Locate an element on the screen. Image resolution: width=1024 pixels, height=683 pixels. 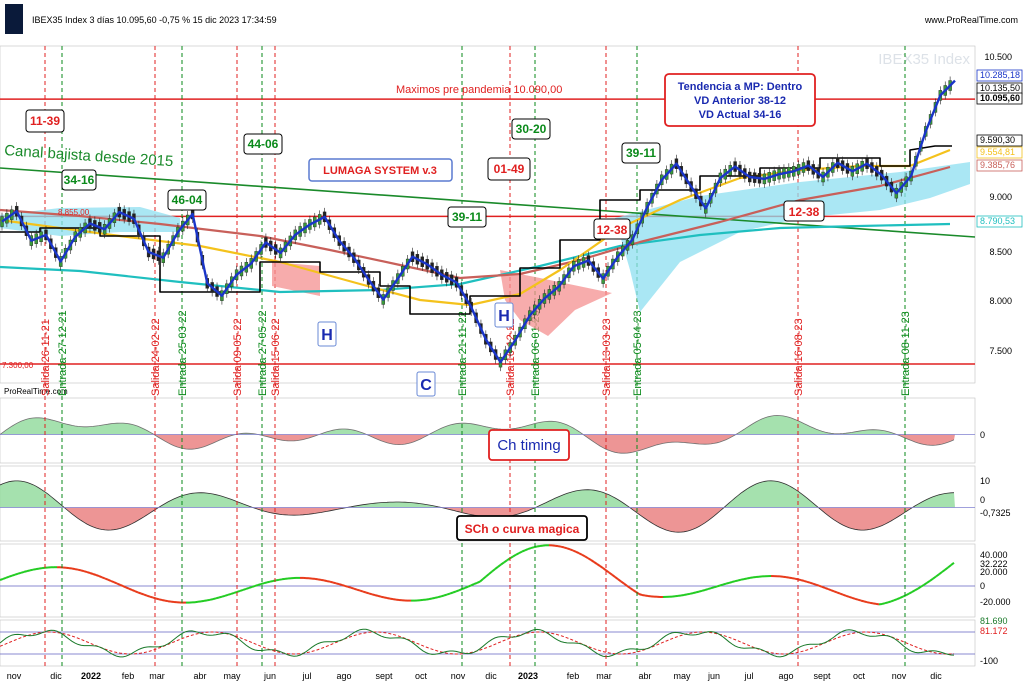
signal-label-12: Entrada 05-04-23 is located at coordinates (638, 353).